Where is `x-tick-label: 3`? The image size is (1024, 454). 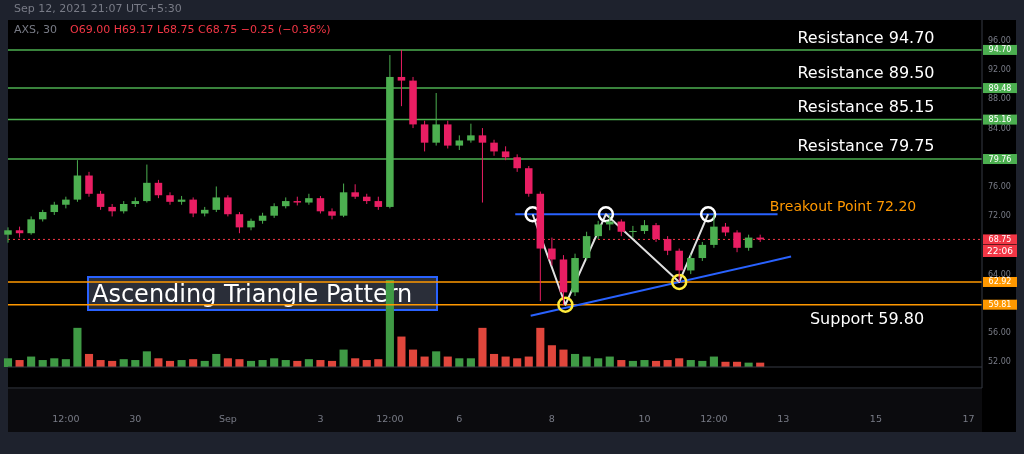 x-tick-label: 3 is located at coordinates (320, 418).